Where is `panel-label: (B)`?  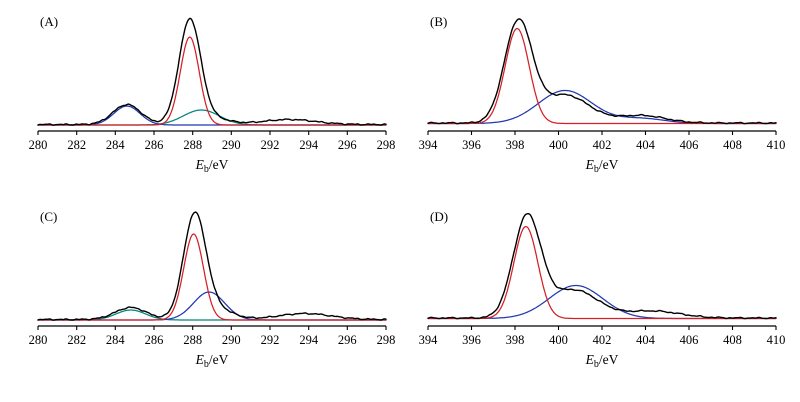 panel-label: (B) is located at coordinates (438, 21).